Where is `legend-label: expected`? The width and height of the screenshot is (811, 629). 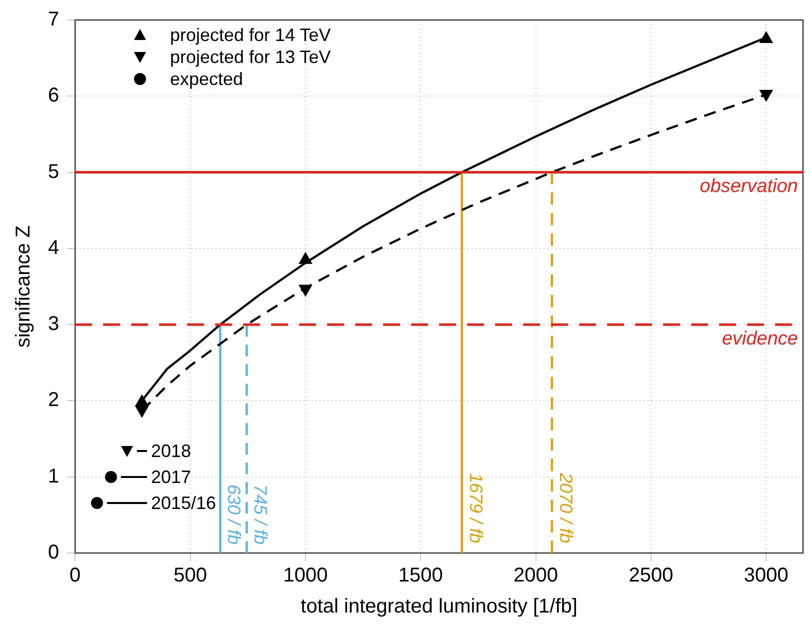 legend-label: expected is located at coordinates (207, 79).